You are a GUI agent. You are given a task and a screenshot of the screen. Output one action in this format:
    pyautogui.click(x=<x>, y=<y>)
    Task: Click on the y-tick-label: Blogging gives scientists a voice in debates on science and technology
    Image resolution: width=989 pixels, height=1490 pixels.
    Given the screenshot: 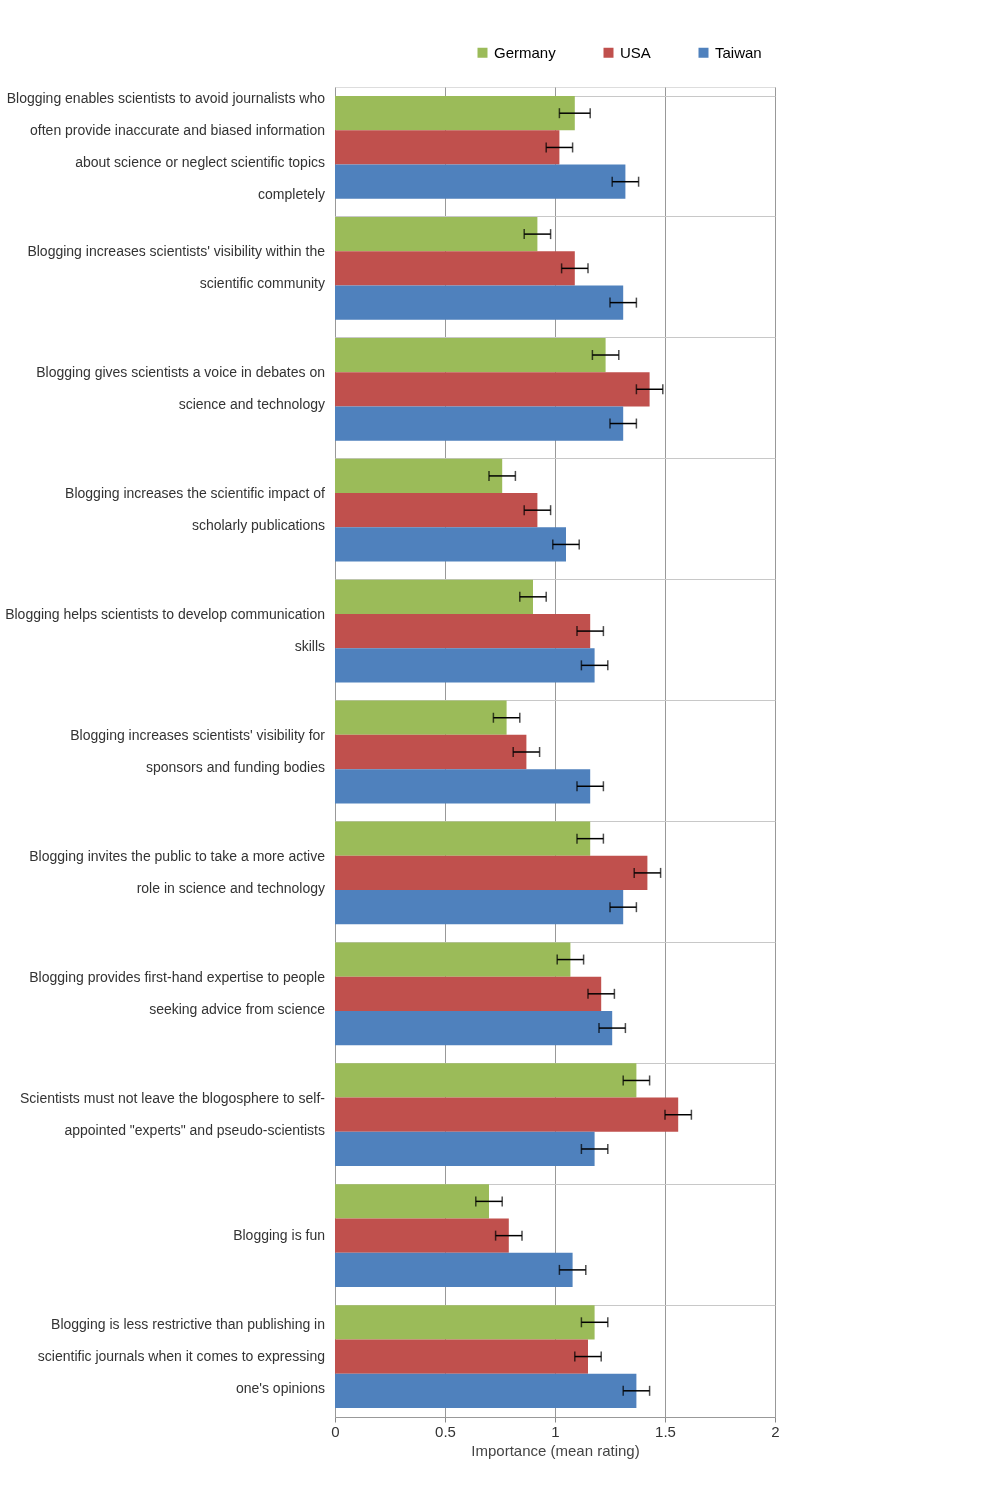 What is the action you would take?
    pyautogui.click(x=180, y=388)
    